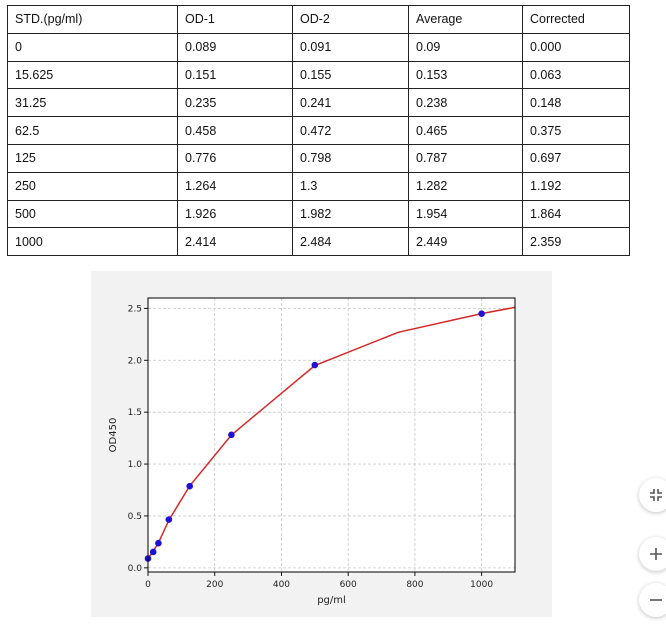 The width and height of the screenshot is (666, 631). Describe the element at coordinates (92, 186) in the screenshot. I see `table-cell: 250` at that location.